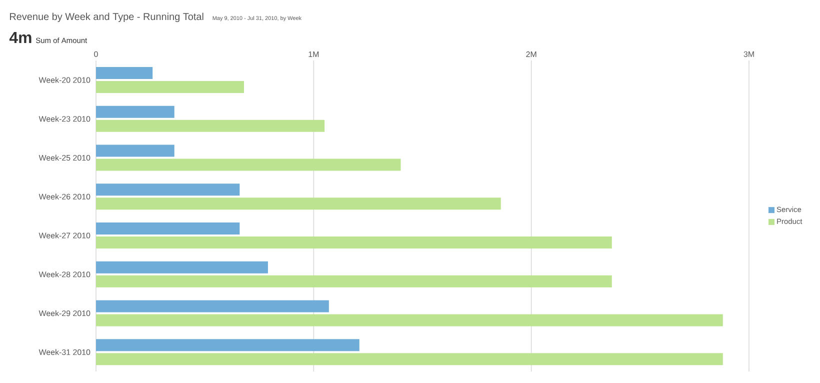  What do you see at coordinates (107, 17) in the screenshot?
I see `chart-title: Revenue by Week and Type - Running Total` at bounding box center [107, 17].